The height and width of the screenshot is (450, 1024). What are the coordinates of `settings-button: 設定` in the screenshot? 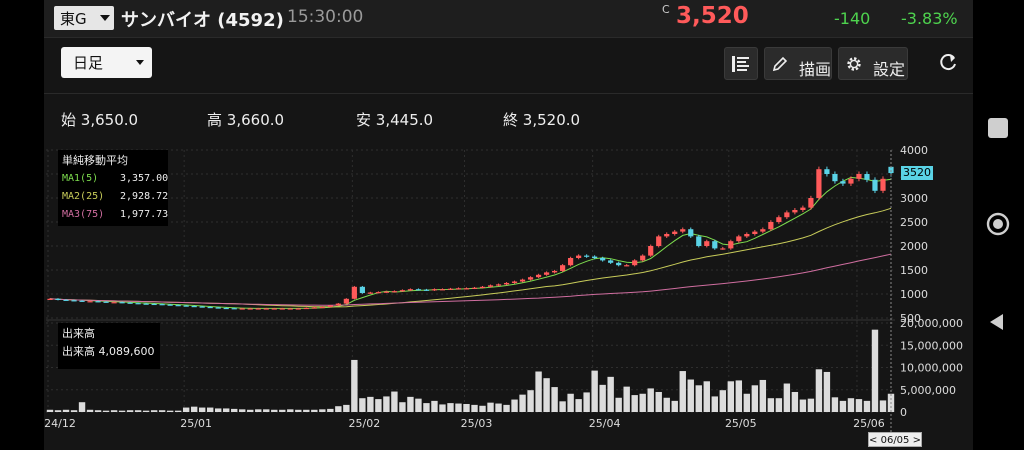 It's located at (873, 63).